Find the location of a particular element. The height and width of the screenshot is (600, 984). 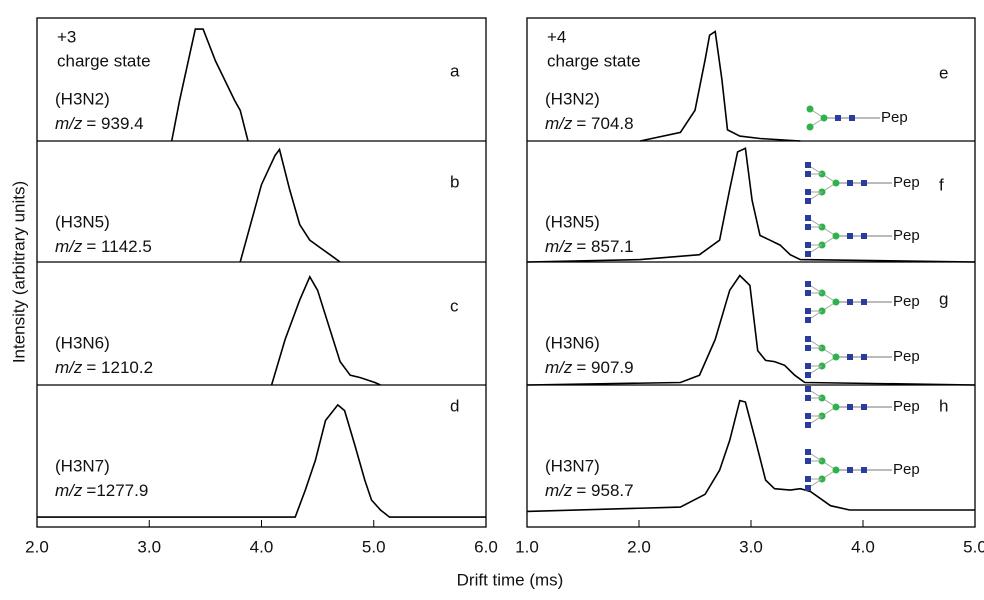

mz-value: = 1210.2 is located at coordinates (119, 367).